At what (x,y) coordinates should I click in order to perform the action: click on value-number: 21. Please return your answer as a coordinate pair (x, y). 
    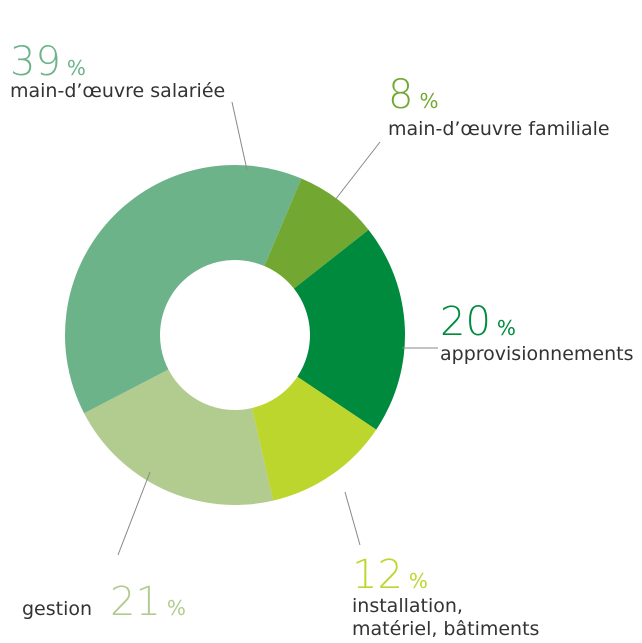
    Looking at the image, I should click on (135, 602).